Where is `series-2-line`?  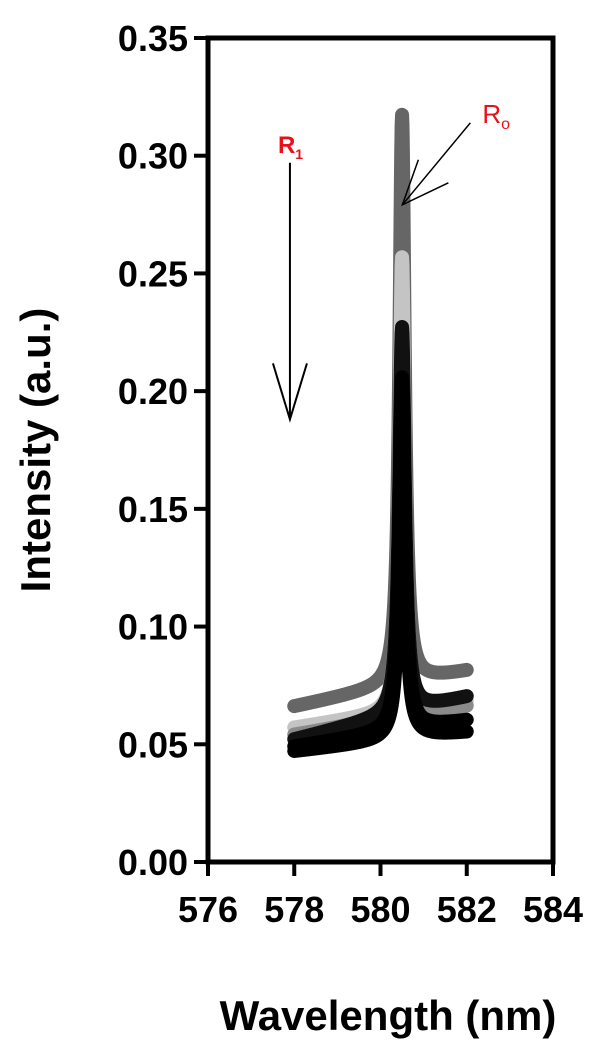
series-2-line is located at coordinates (380, 492).